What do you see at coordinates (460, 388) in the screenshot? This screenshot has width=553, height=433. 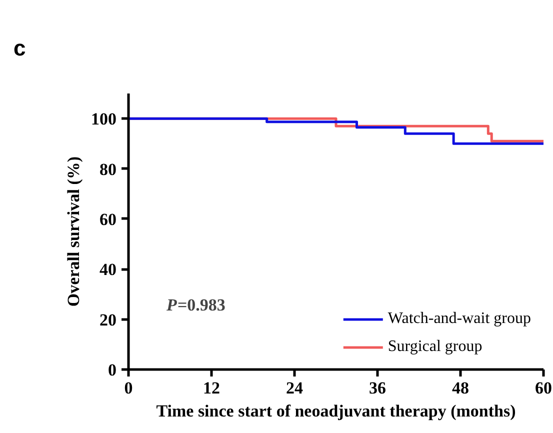 I see `x-tick-label: 48` at bounding box center [460, 388].